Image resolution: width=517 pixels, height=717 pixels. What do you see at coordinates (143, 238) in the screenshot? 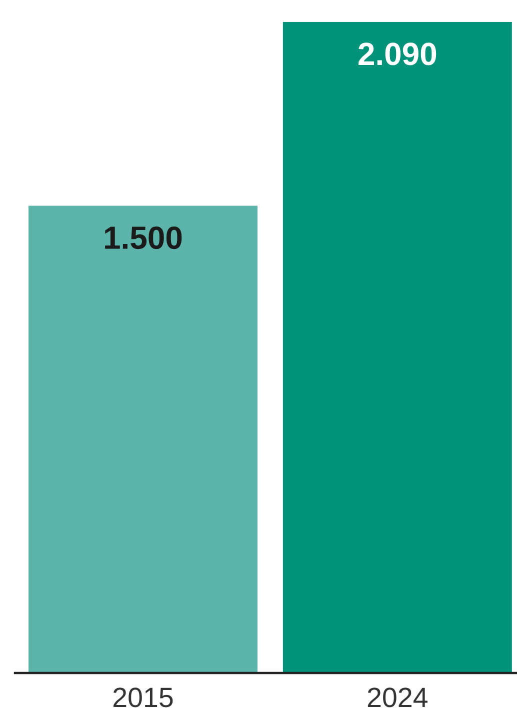
I see `data-label: 1.500` at bounding box center [143, 238].